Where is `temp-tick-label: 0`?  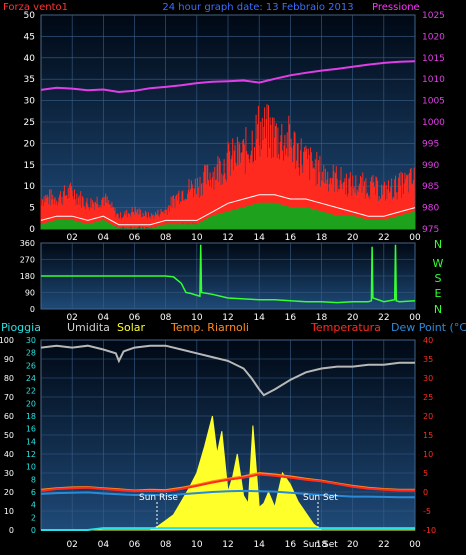
temp-tick-label: 0 is located at coordinates (425, 492).